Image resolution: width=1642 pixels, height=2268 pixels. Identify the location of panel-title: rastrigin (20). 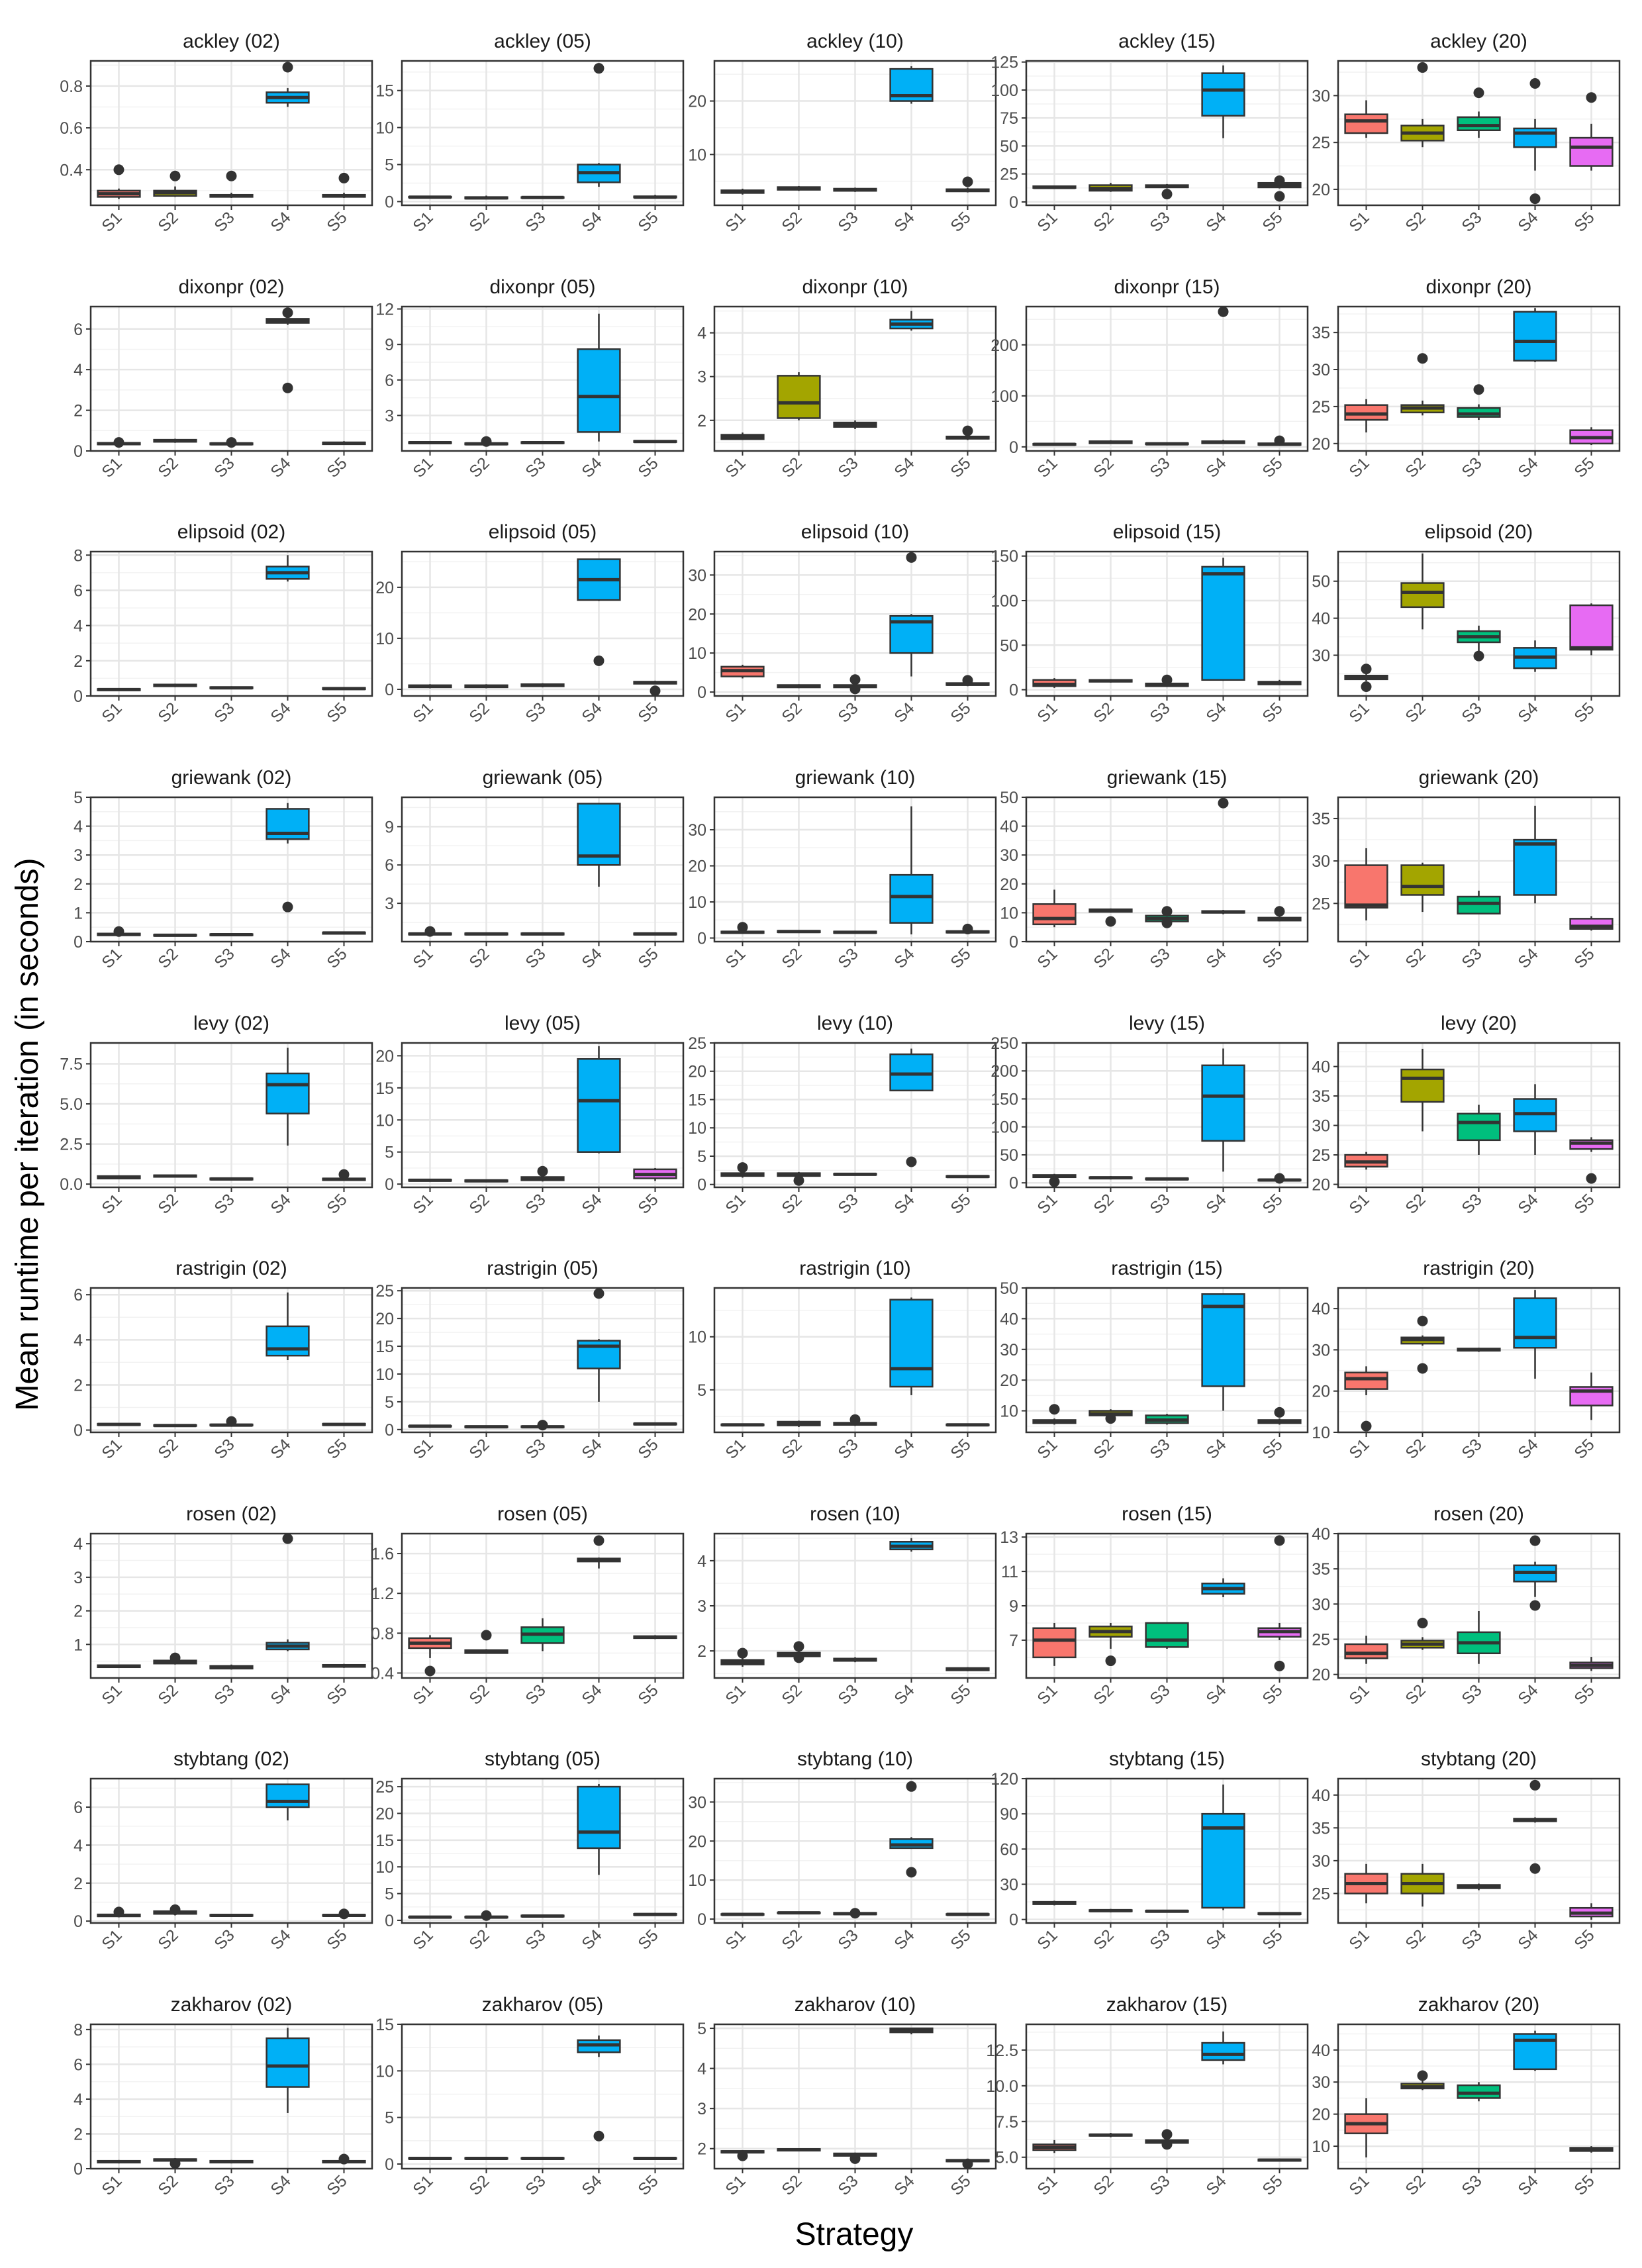
(1479, 1268).